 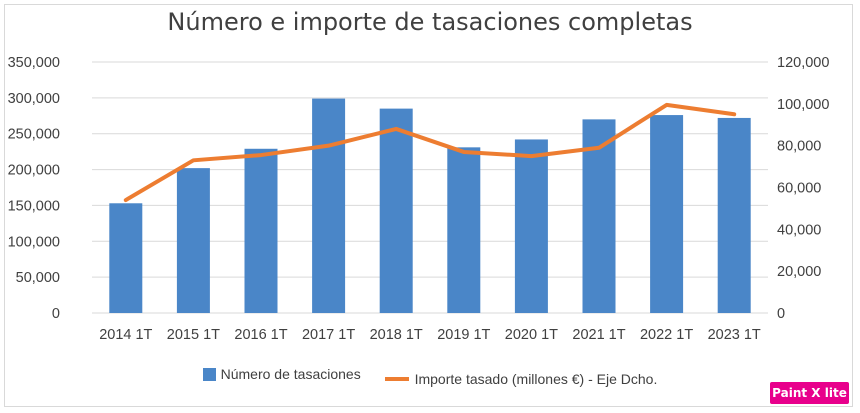 What do you see at coordinates (799, 147) in the screenshot?
I see `y-right-tick-label: 80,000` at bounding box center [799, 147].